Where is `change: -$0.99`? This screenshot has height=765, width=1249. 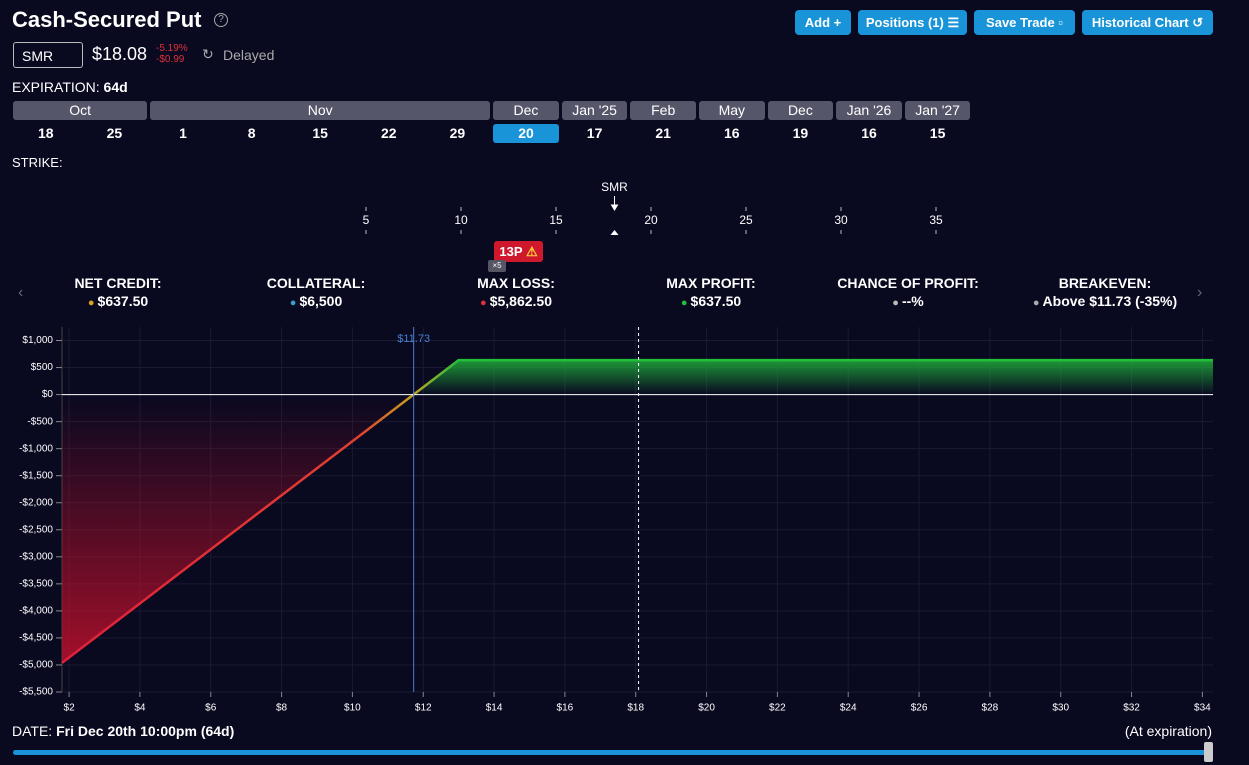
change: -$0.99 is located at coordinates (170, 59).